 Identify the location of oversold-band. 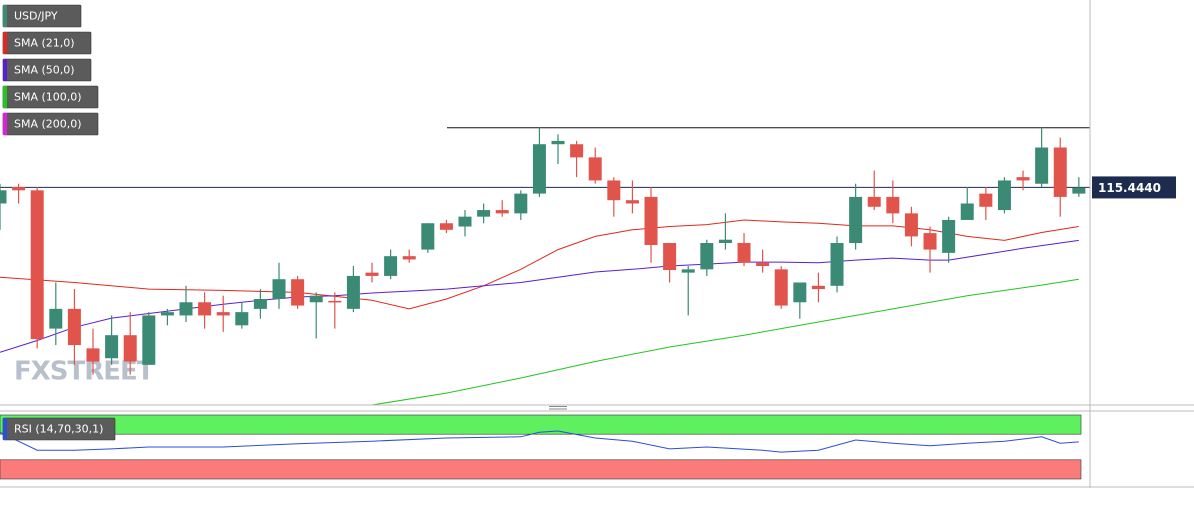
(541, 469).